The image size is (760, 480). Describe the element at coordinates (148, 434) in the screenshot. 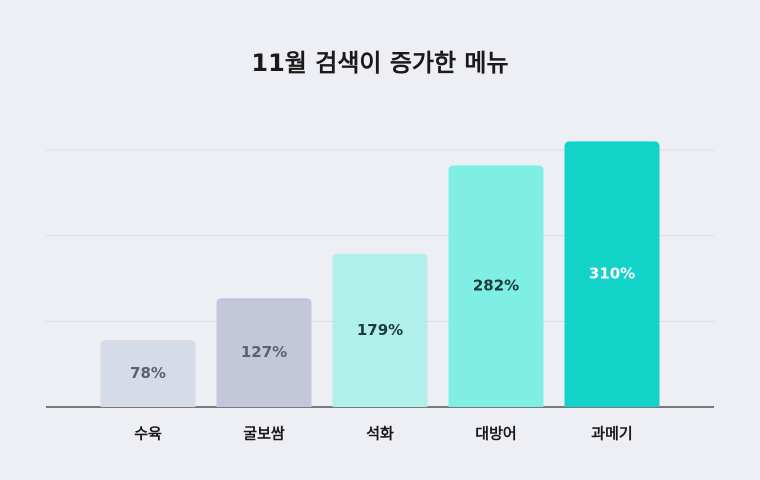

I see `x-tick-label: 수육` at that location.